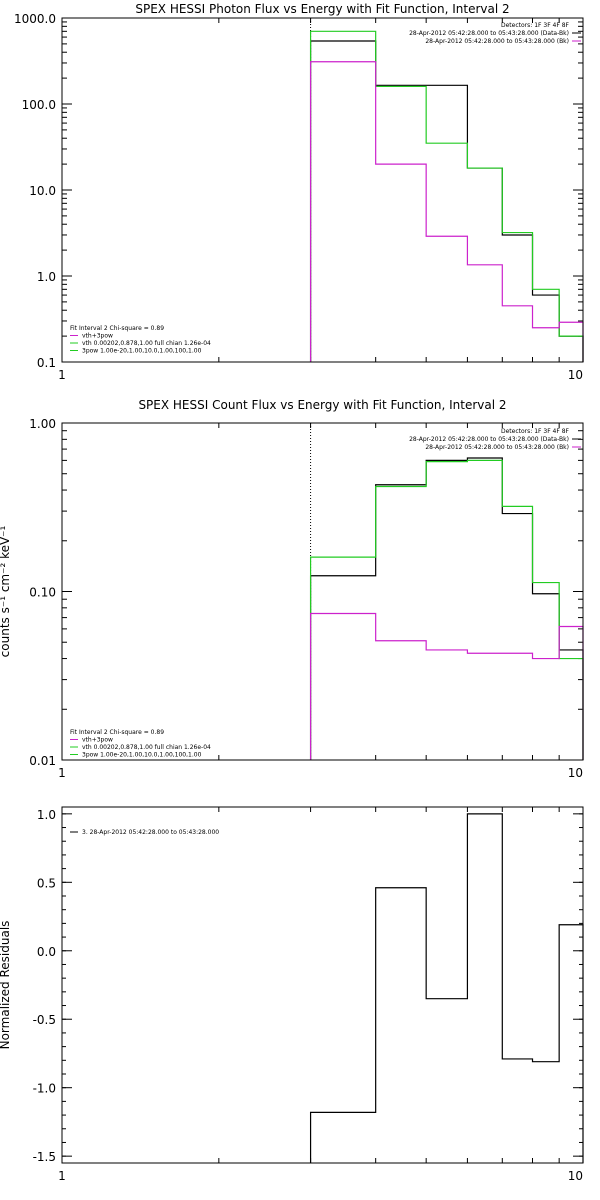 Image resolution: width=600 pixels, height=1200 pixels. Describe the element at coordinates (46, 363) in the screenshot. I see `y-tick-label: 0.1` at that location.